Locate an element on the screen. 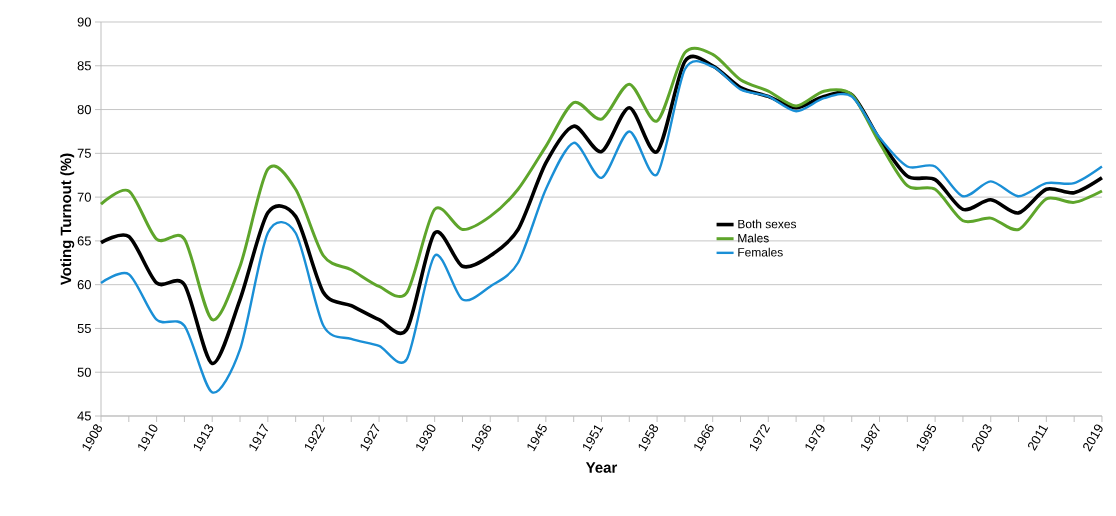  legend-label: Males is located at coordinates (753, 238).